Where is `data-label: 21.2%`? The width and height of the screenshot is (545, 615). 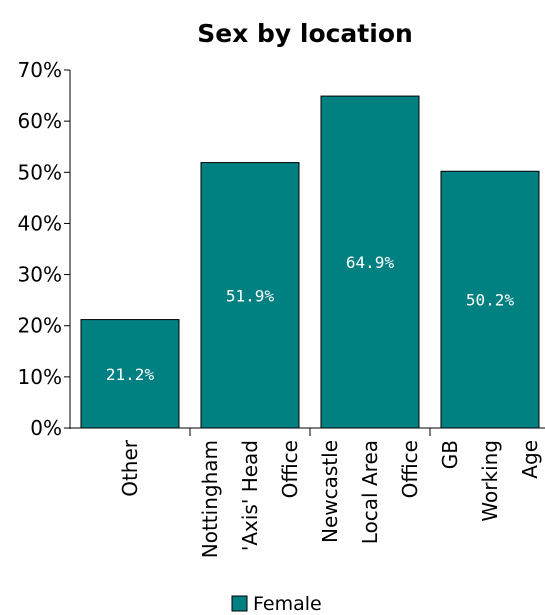
data-label: 21.2% is located at coordinates (130, 374).